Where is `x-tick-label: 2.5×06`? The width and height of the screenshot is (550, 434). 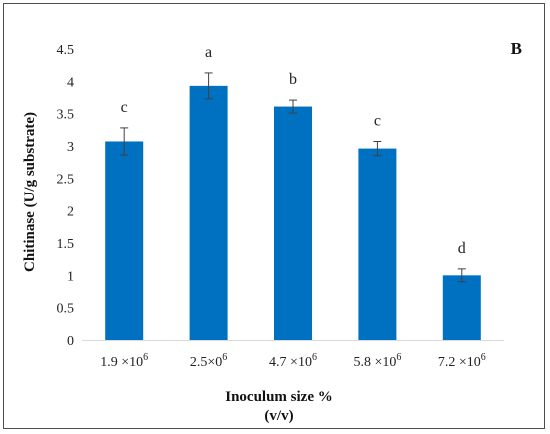 x-tick-label: 2.5×06 is located at coordinates (208, 361).